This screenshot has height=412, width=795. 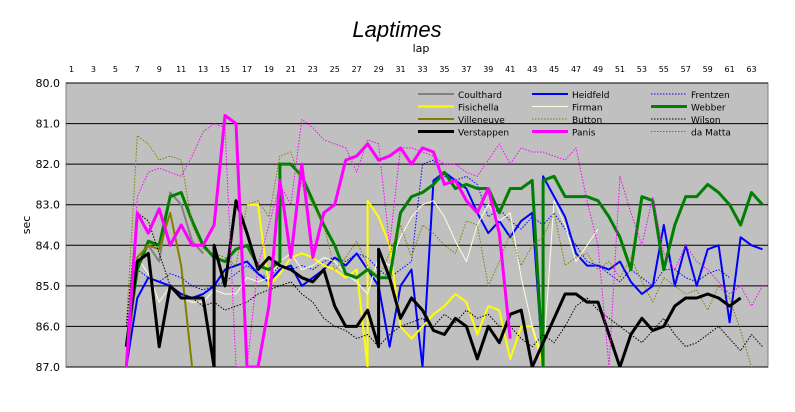 I want to click on legend-label-firman: Firman, so click(x=587, y=109).